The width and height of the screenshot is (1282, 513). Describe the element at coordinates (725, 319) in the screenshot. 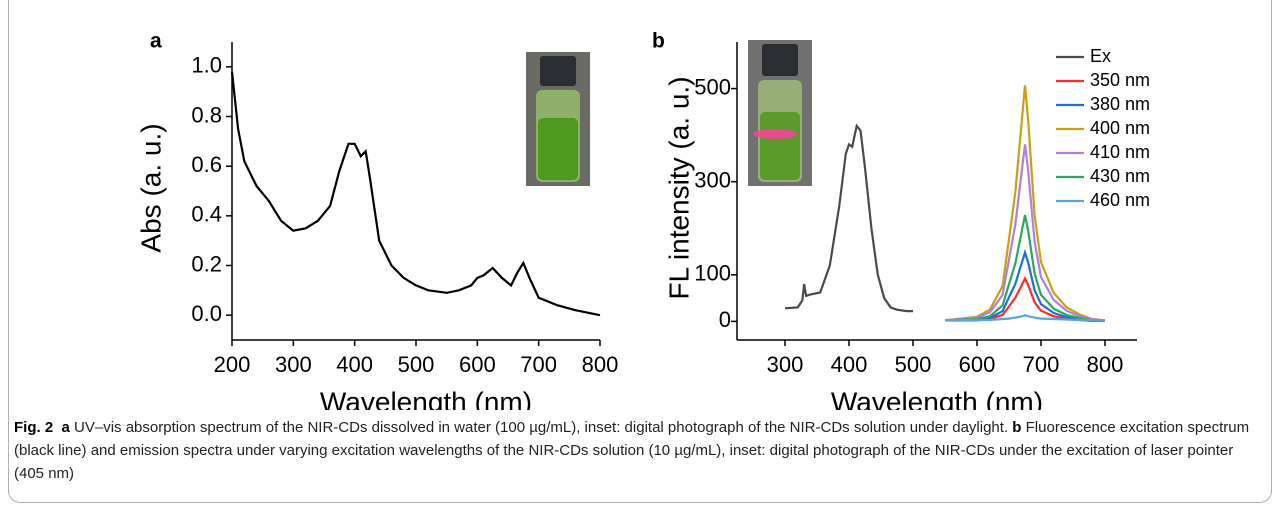

I see `y-tick-label: 0` at that location.